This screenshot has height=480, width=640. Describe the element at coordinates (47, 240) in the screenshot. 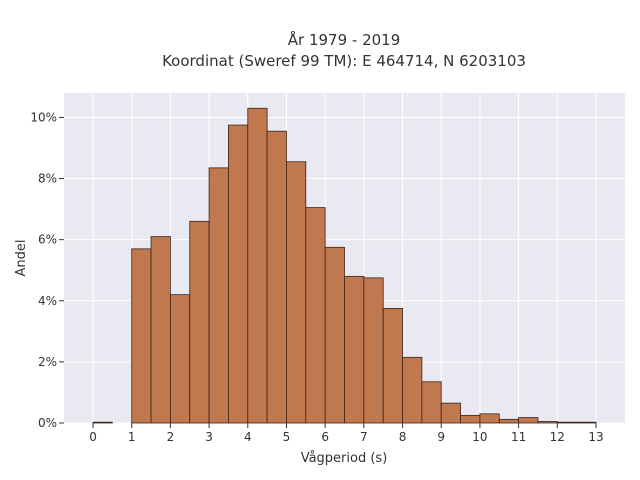

I see `y-tick-label: 6%` at that location.